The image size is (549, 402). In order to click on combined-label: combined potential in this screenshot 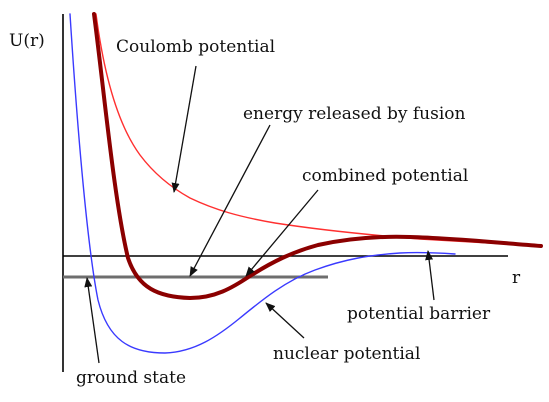, I will do `click(385, 176)`.